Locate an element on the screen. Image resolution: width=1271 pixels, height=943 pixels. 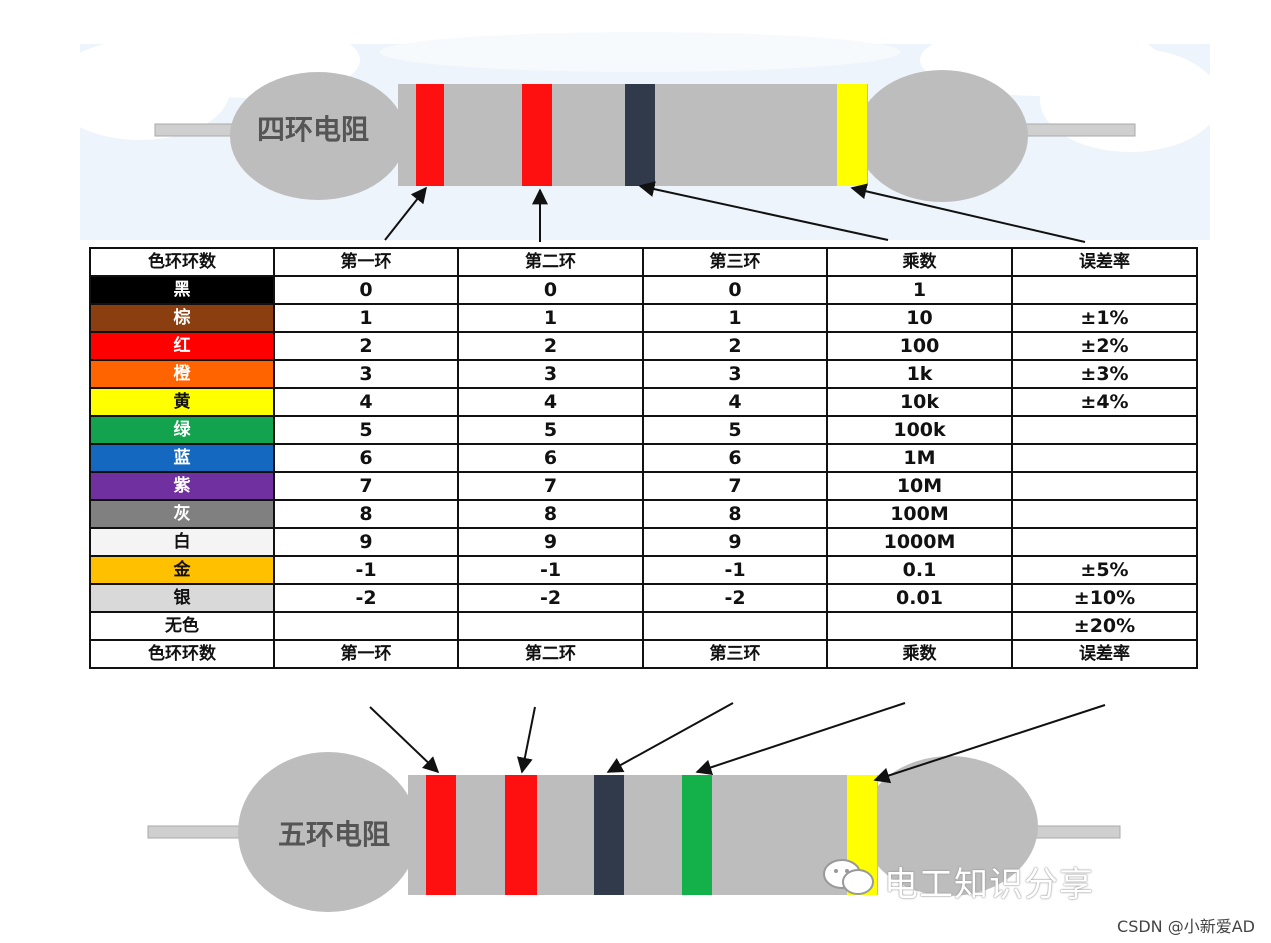
tolerance-cell: ±4% is located at coordinates (1104, 402).